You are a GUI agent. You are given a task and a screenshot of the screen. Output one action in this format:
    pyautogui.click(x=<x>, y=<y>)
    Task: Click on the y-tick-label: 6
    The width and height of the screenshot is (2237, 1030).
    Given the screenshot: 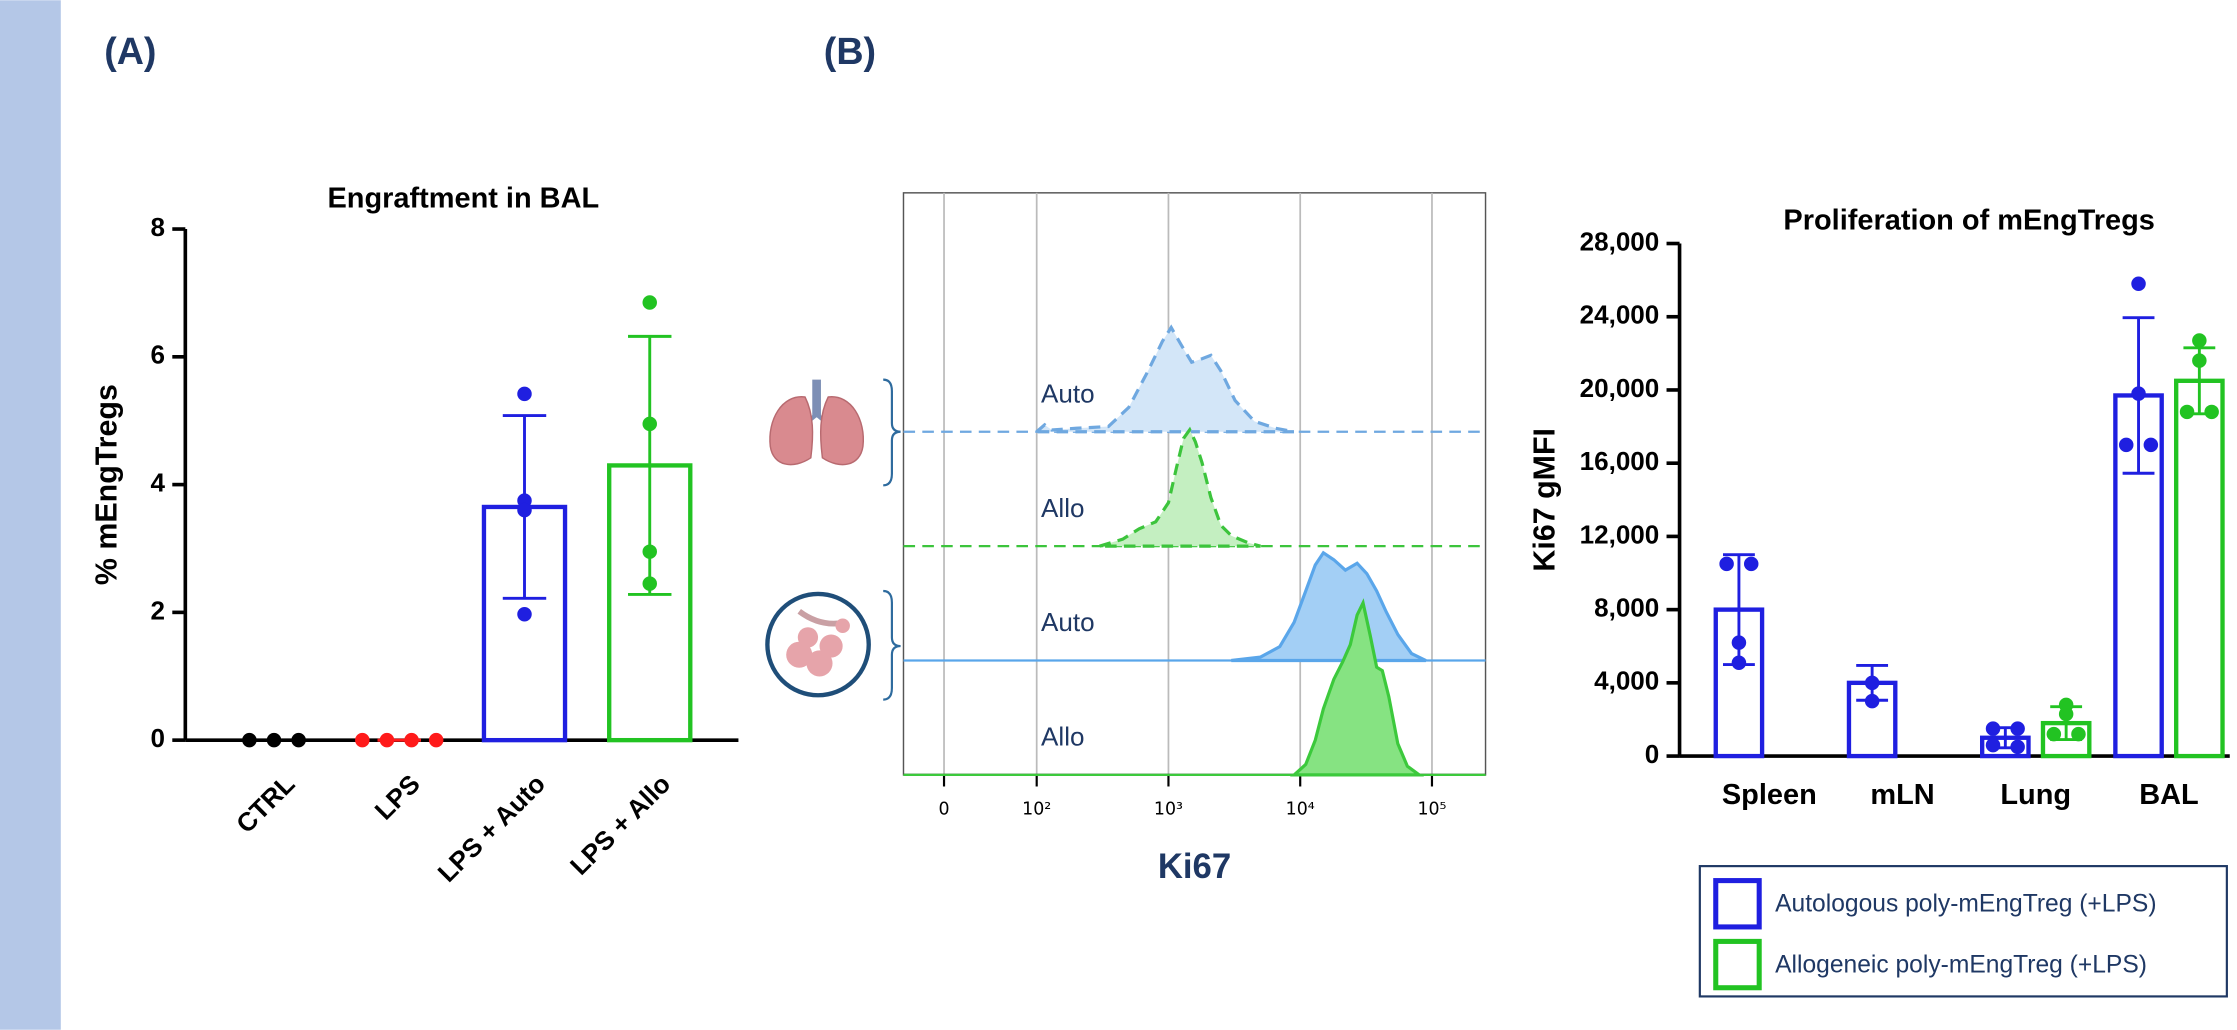 What is the action you would take?
    pyautogui.click(x=158, y=355)
    